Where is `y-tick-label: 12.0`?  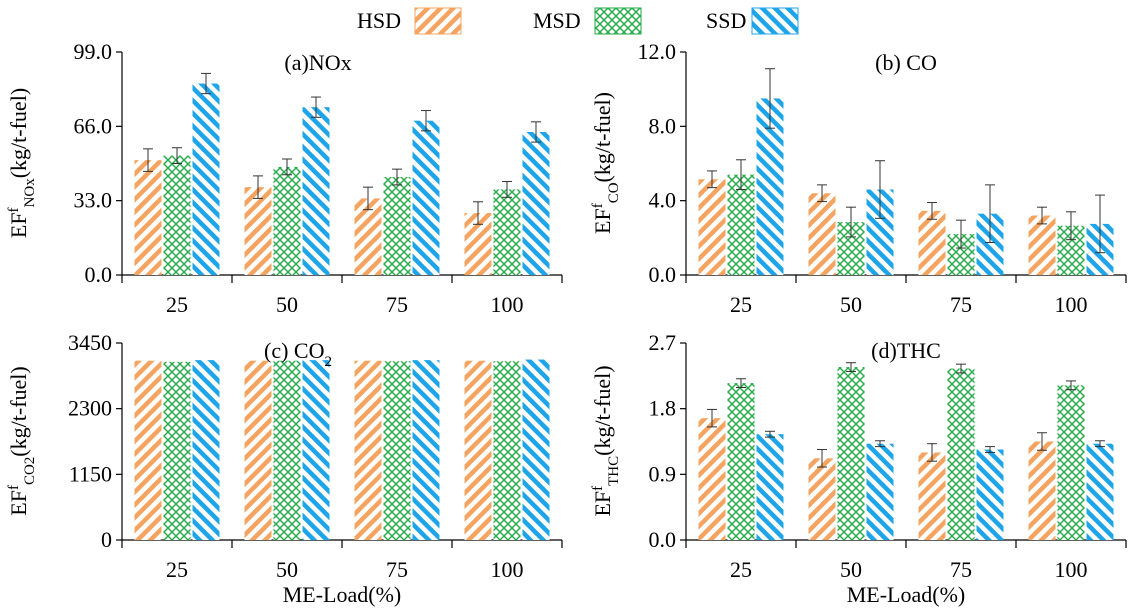
y-tick-label: 12.0 is located at coordinates (657, 51).